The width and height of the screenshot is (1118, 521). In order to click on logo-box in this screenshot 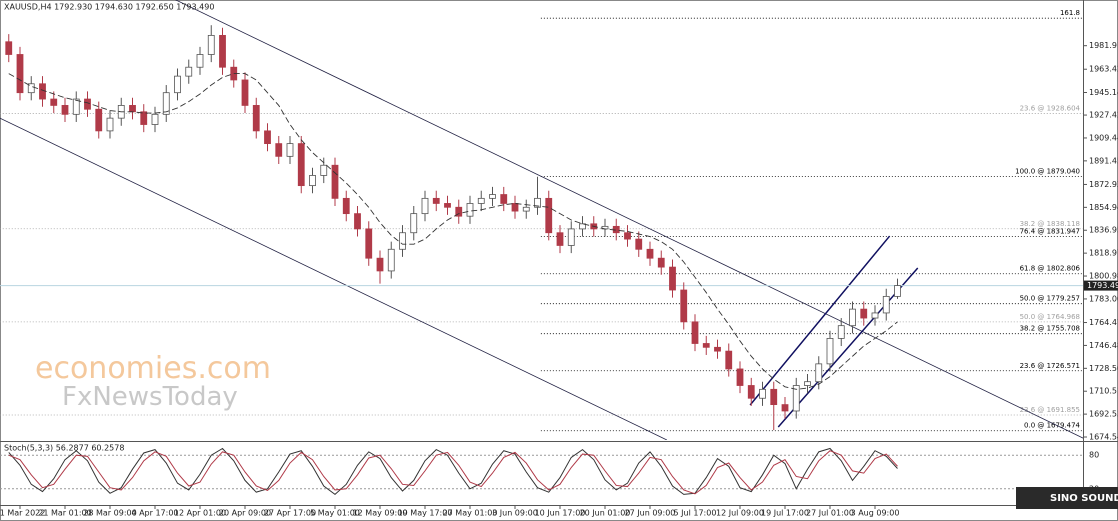, I will do `click(1067, 498)`.